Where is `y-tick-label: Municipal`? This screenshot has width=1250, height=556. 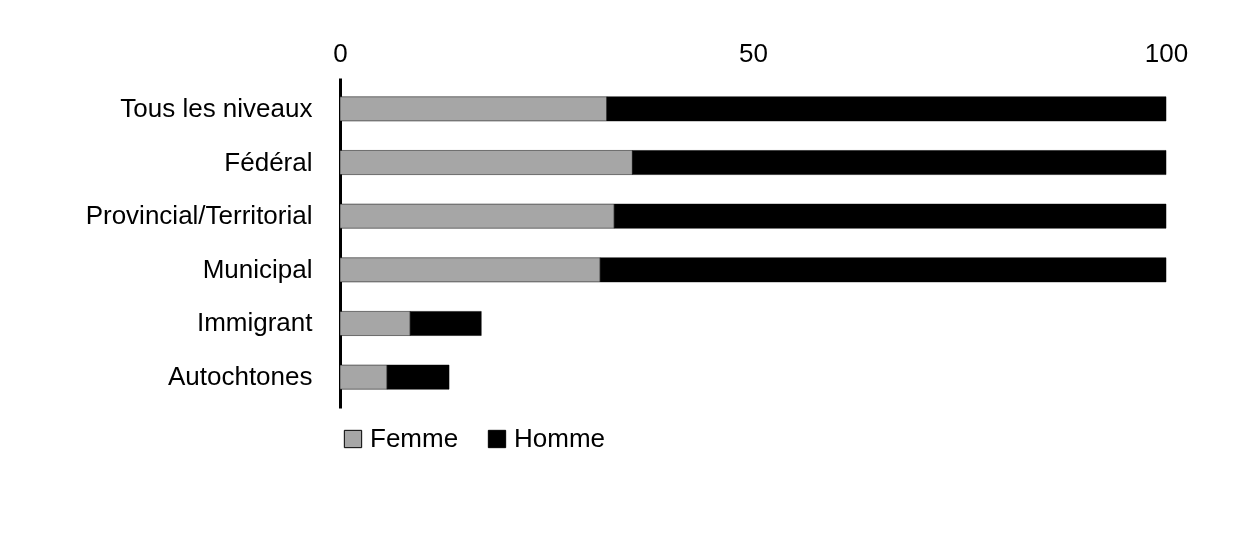 y-tick-label: Municipal is located at coordinates (257, 268).